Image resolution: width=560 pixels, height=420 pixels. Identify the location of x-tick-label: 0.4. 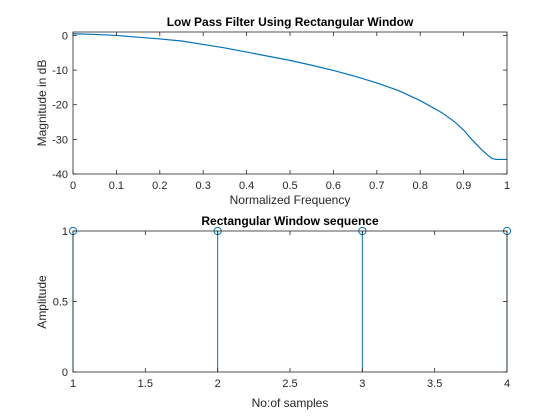
(246, 186).